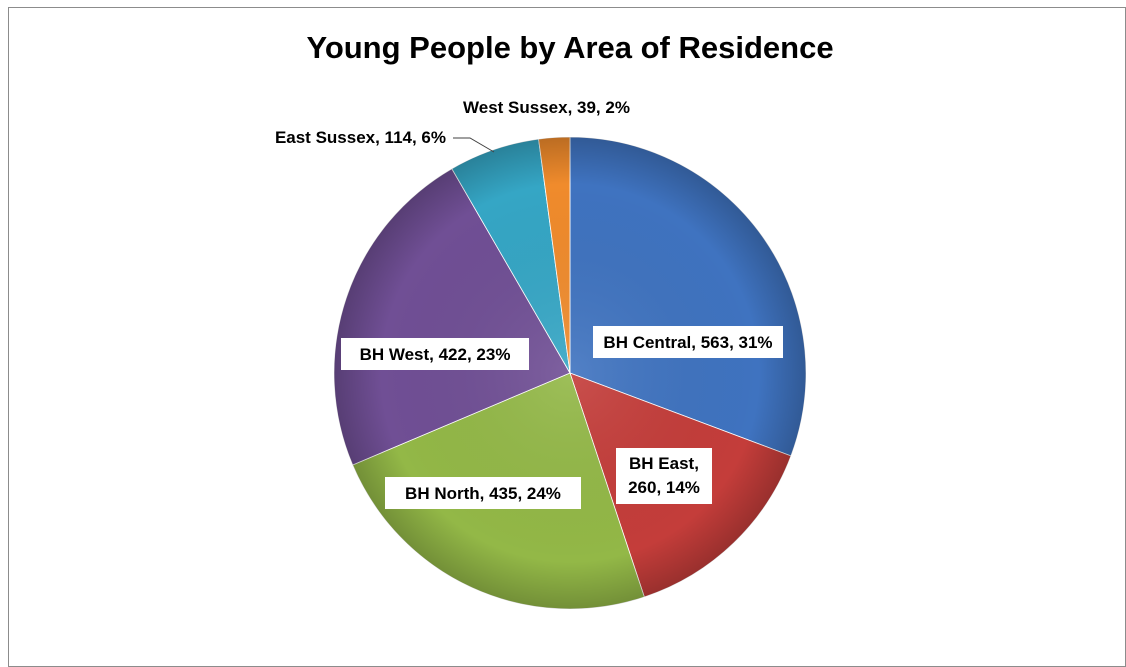 Image resolution: width=1126 pixels, height=667 pixels. What do you see at coordinates (570, 47) in the screenshot?
I see `chart-title: Young People by Area of Residence` at bounding box center [570, 47].